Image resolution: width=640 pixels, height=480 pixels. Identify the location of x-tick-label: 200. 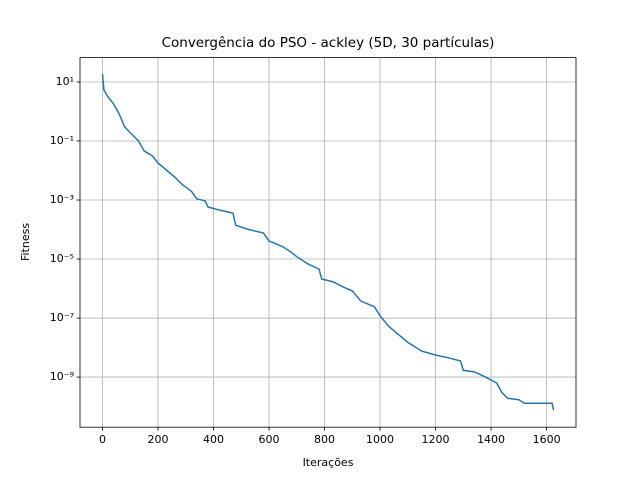
(157, 439).